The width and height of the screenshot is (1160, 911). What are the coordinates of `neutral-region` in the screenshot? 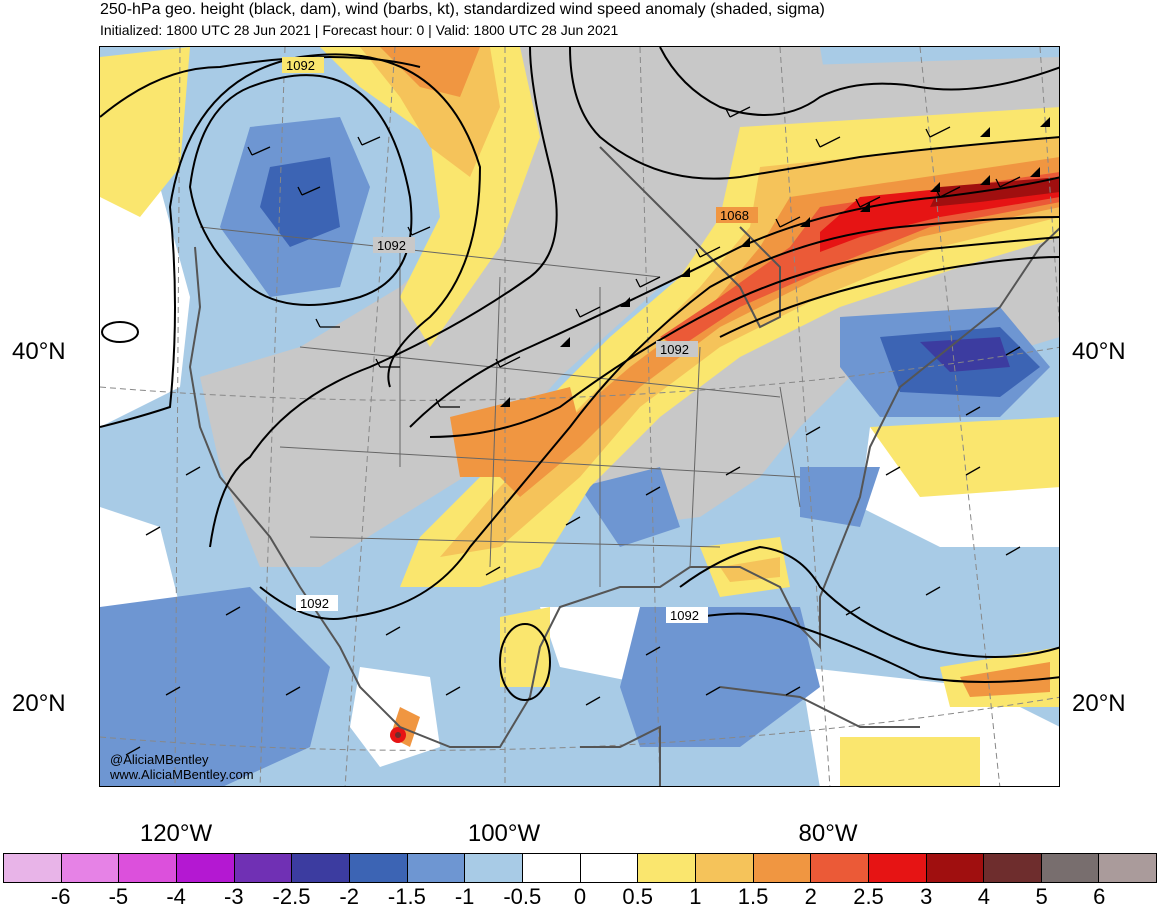 It's located at (814, 377).